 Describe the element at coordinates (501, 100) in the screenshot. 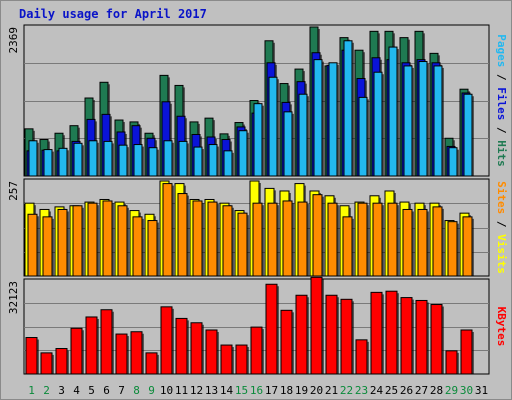

I see `panel-1-axis-title: Pages / Files / Hits` at that location.